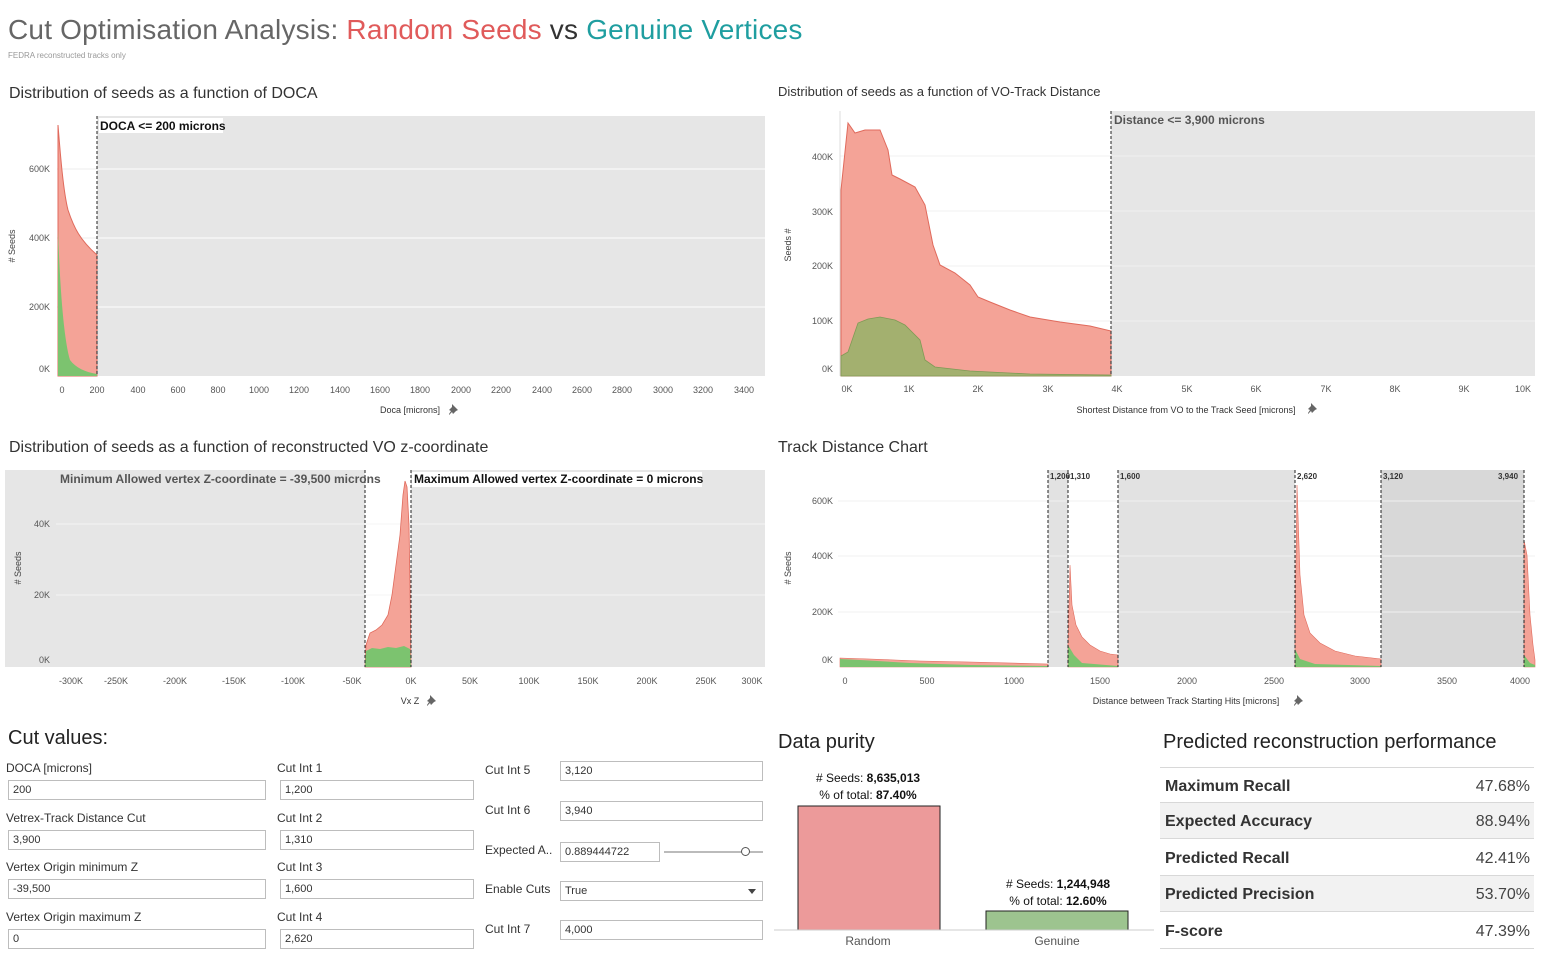 This screenshot has width=1543, height=956. What do you see at coordinates (388, 574) in the screenshot?
I see `random-area` at bounding box center [388, 574].